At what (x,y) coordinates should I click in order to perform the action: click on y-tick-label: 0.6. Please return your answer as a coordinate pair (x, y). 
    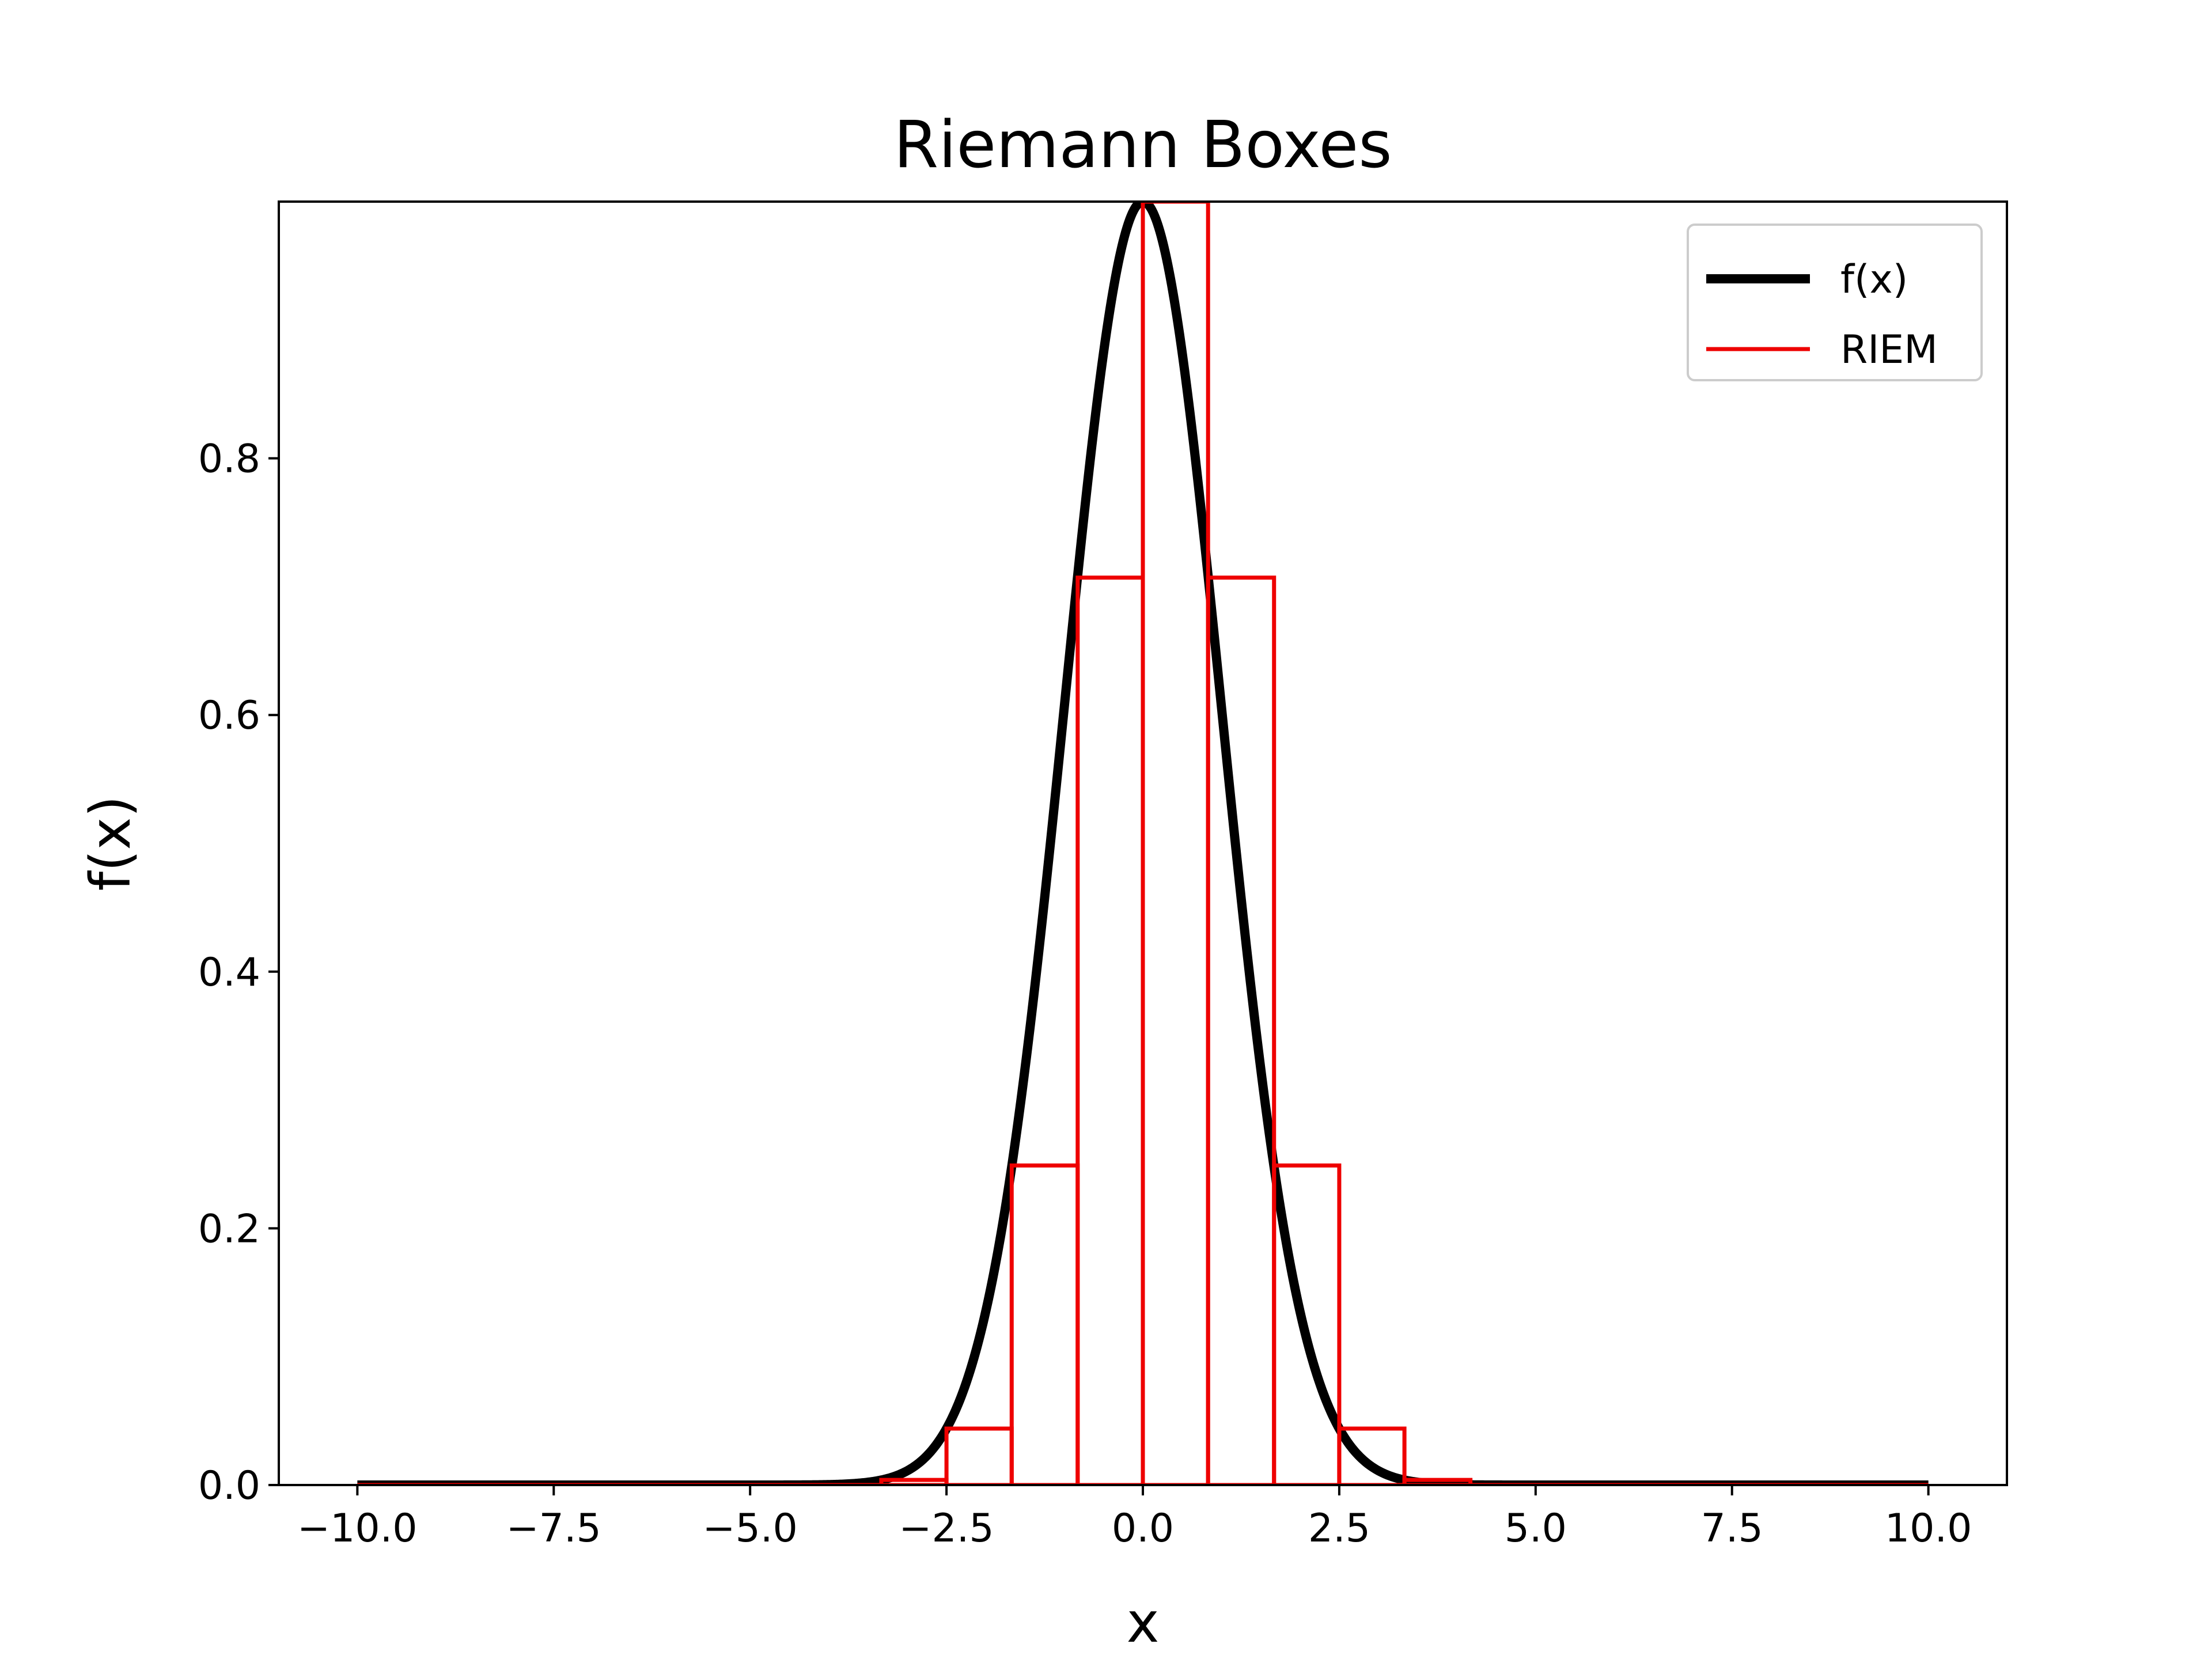
    Looking at the image, I should click on (229, 715).